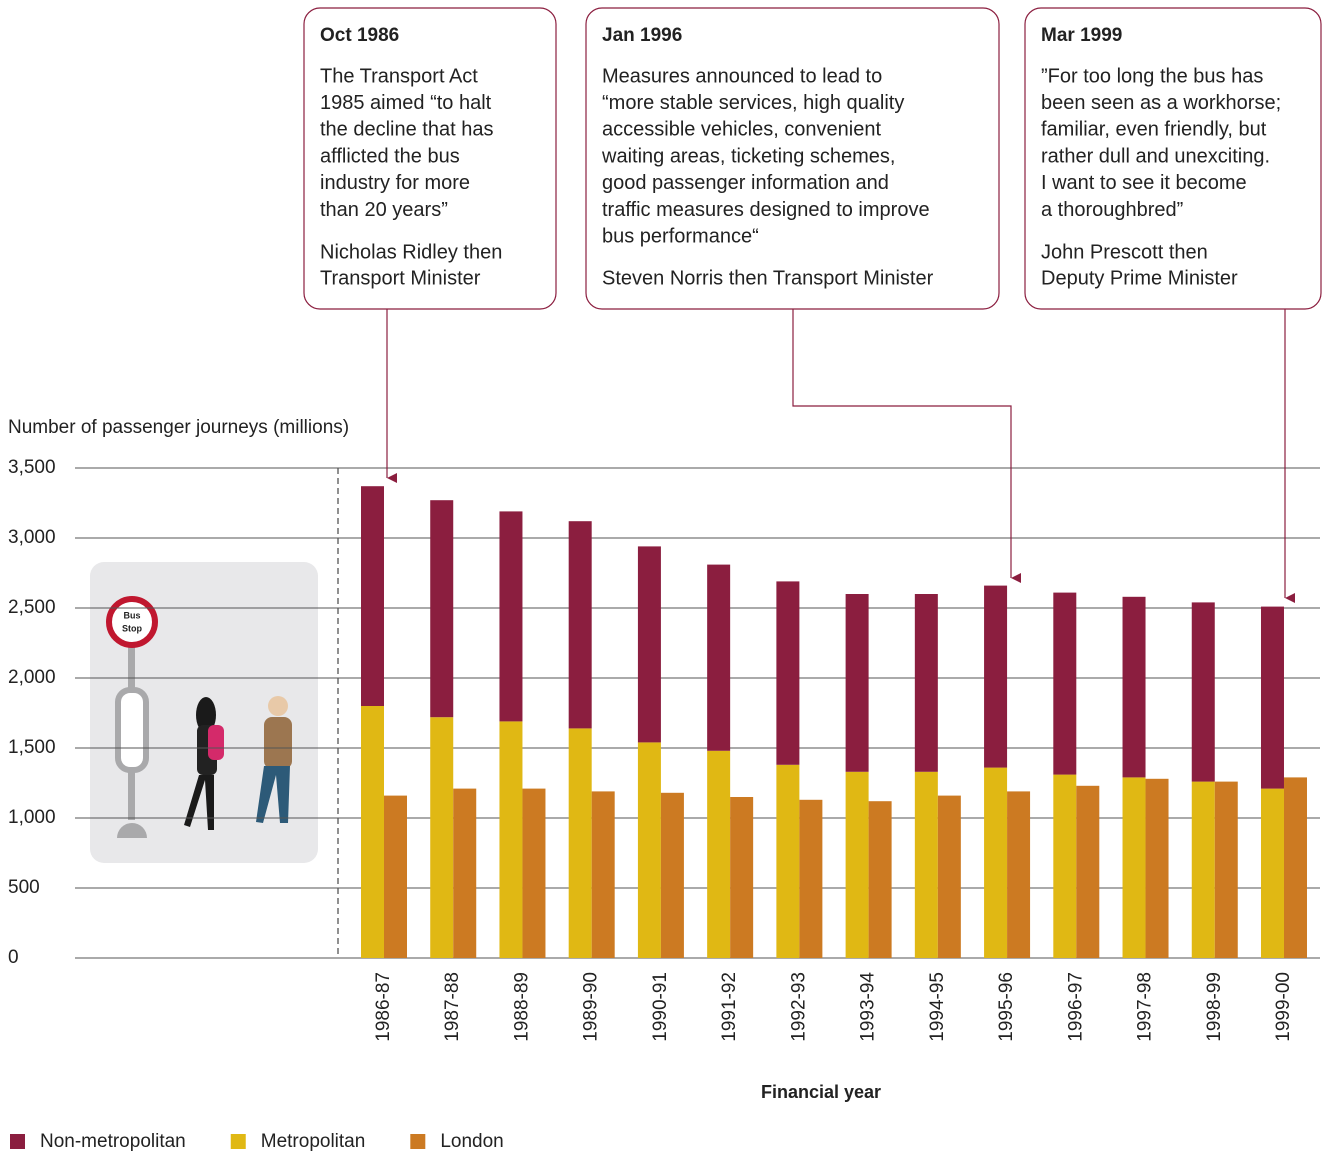 This screenshot has height=1156, width=1322. Describe the element at coordinates (1161, 103) in the screenshot. I see `annotation-text: been seen as a workhorse;` at that location.